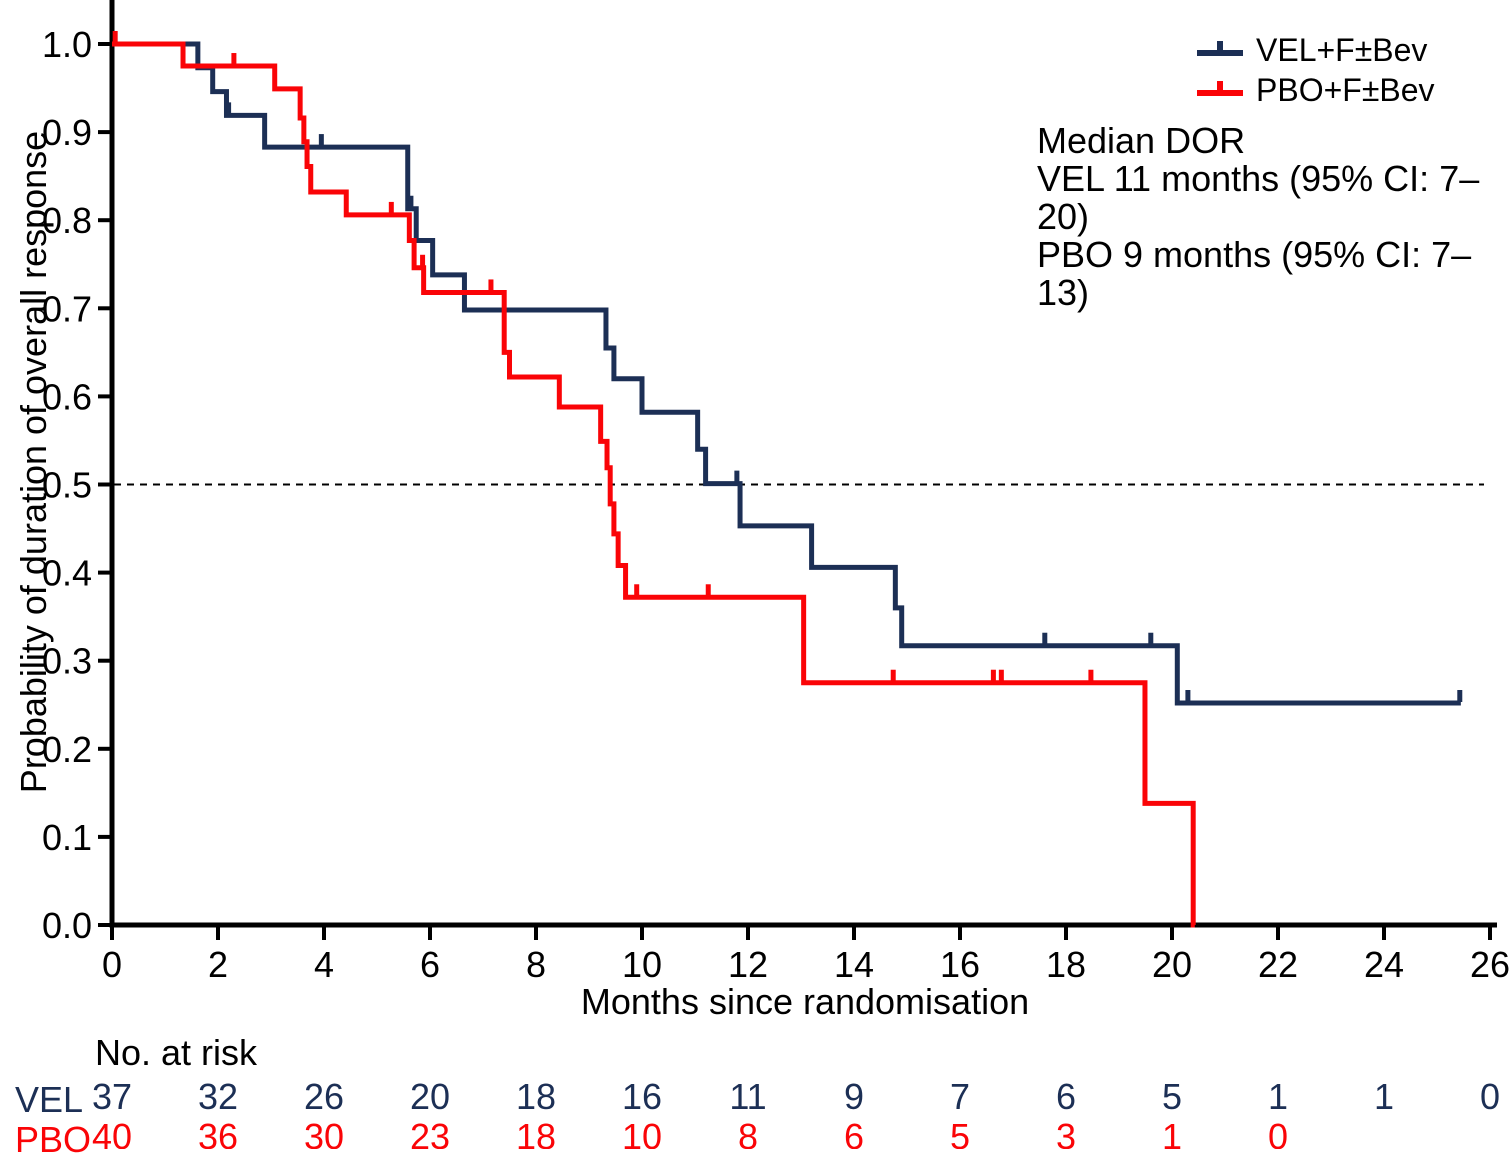  Describe the element at coordinates (854, 1096) in the screenshot. I see `svg-text: 9` at that location.